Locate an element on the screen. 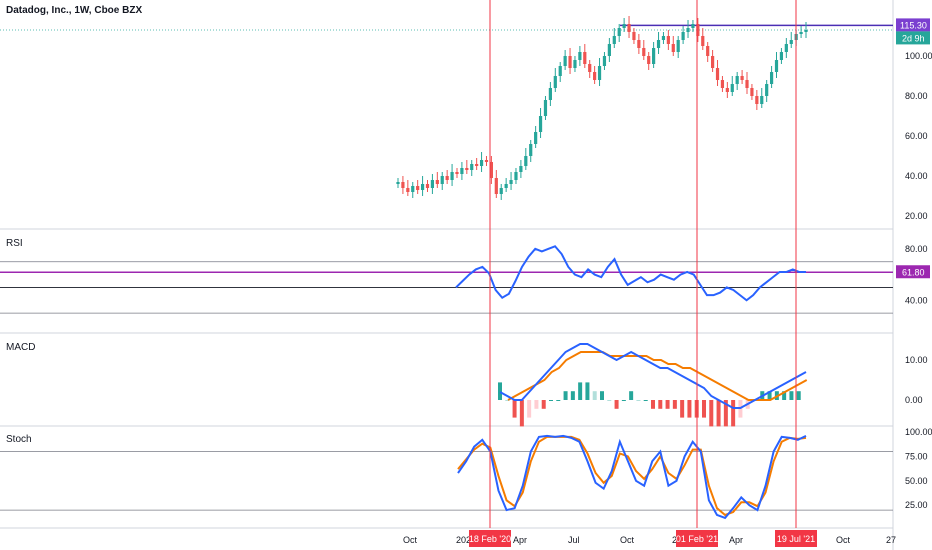 The height and width of the screenshot is (550, 932). axes: Oct 202 Apr Jul Oct 2 Apr Oct 27 is located at coordinates (649, 540).